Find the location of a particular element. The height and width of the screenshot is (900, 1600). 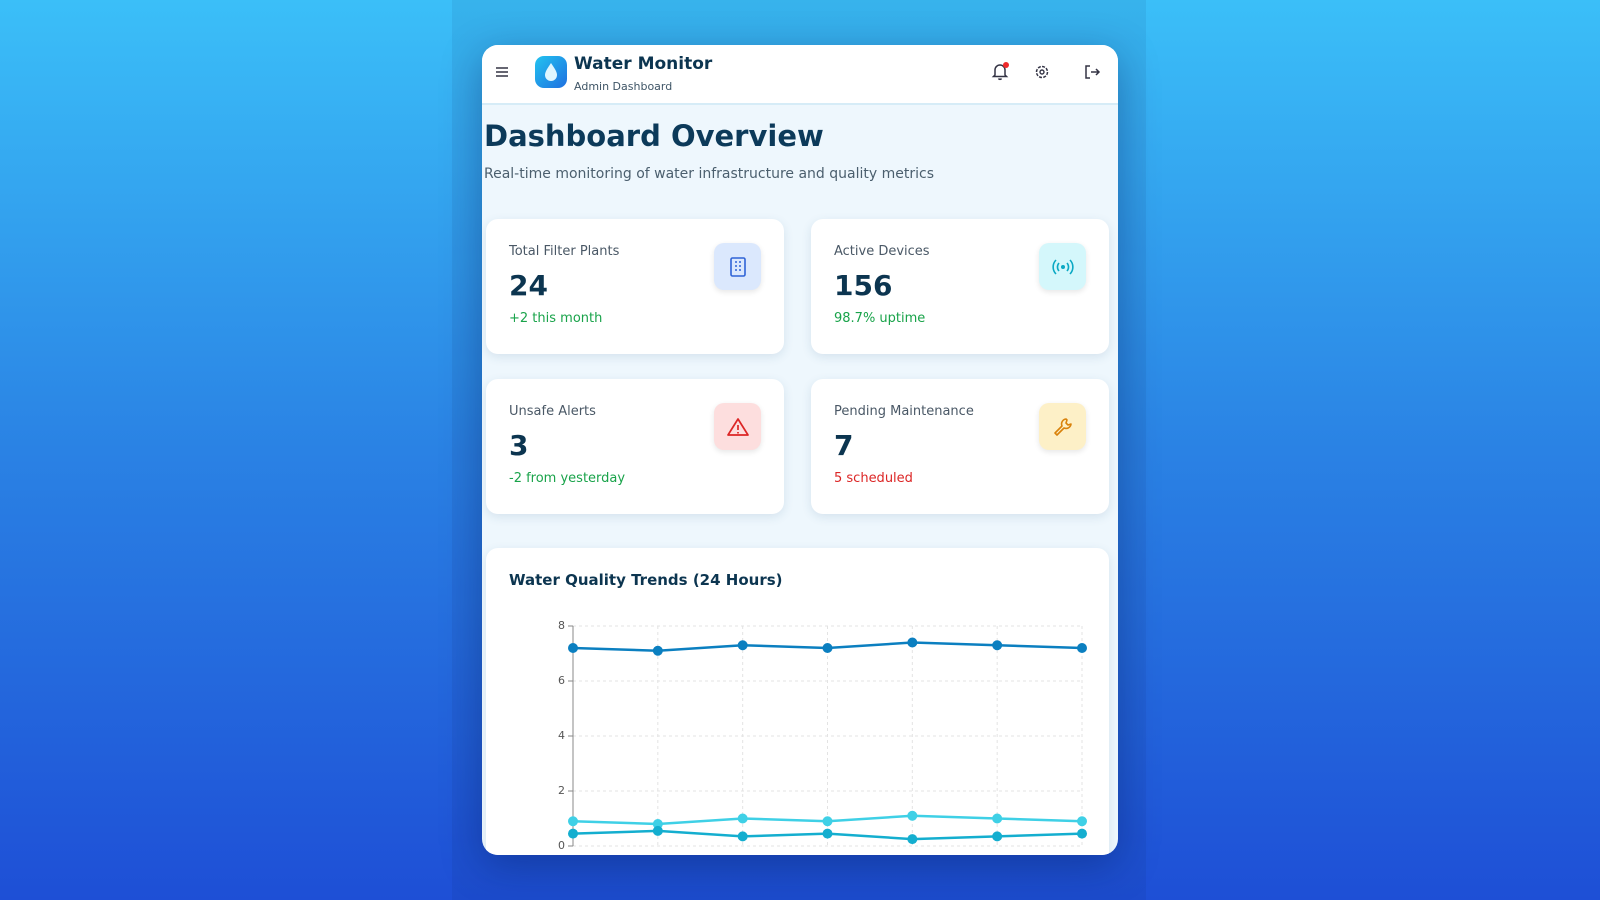

stat-value: 3 is located at coordinates (519, 445).